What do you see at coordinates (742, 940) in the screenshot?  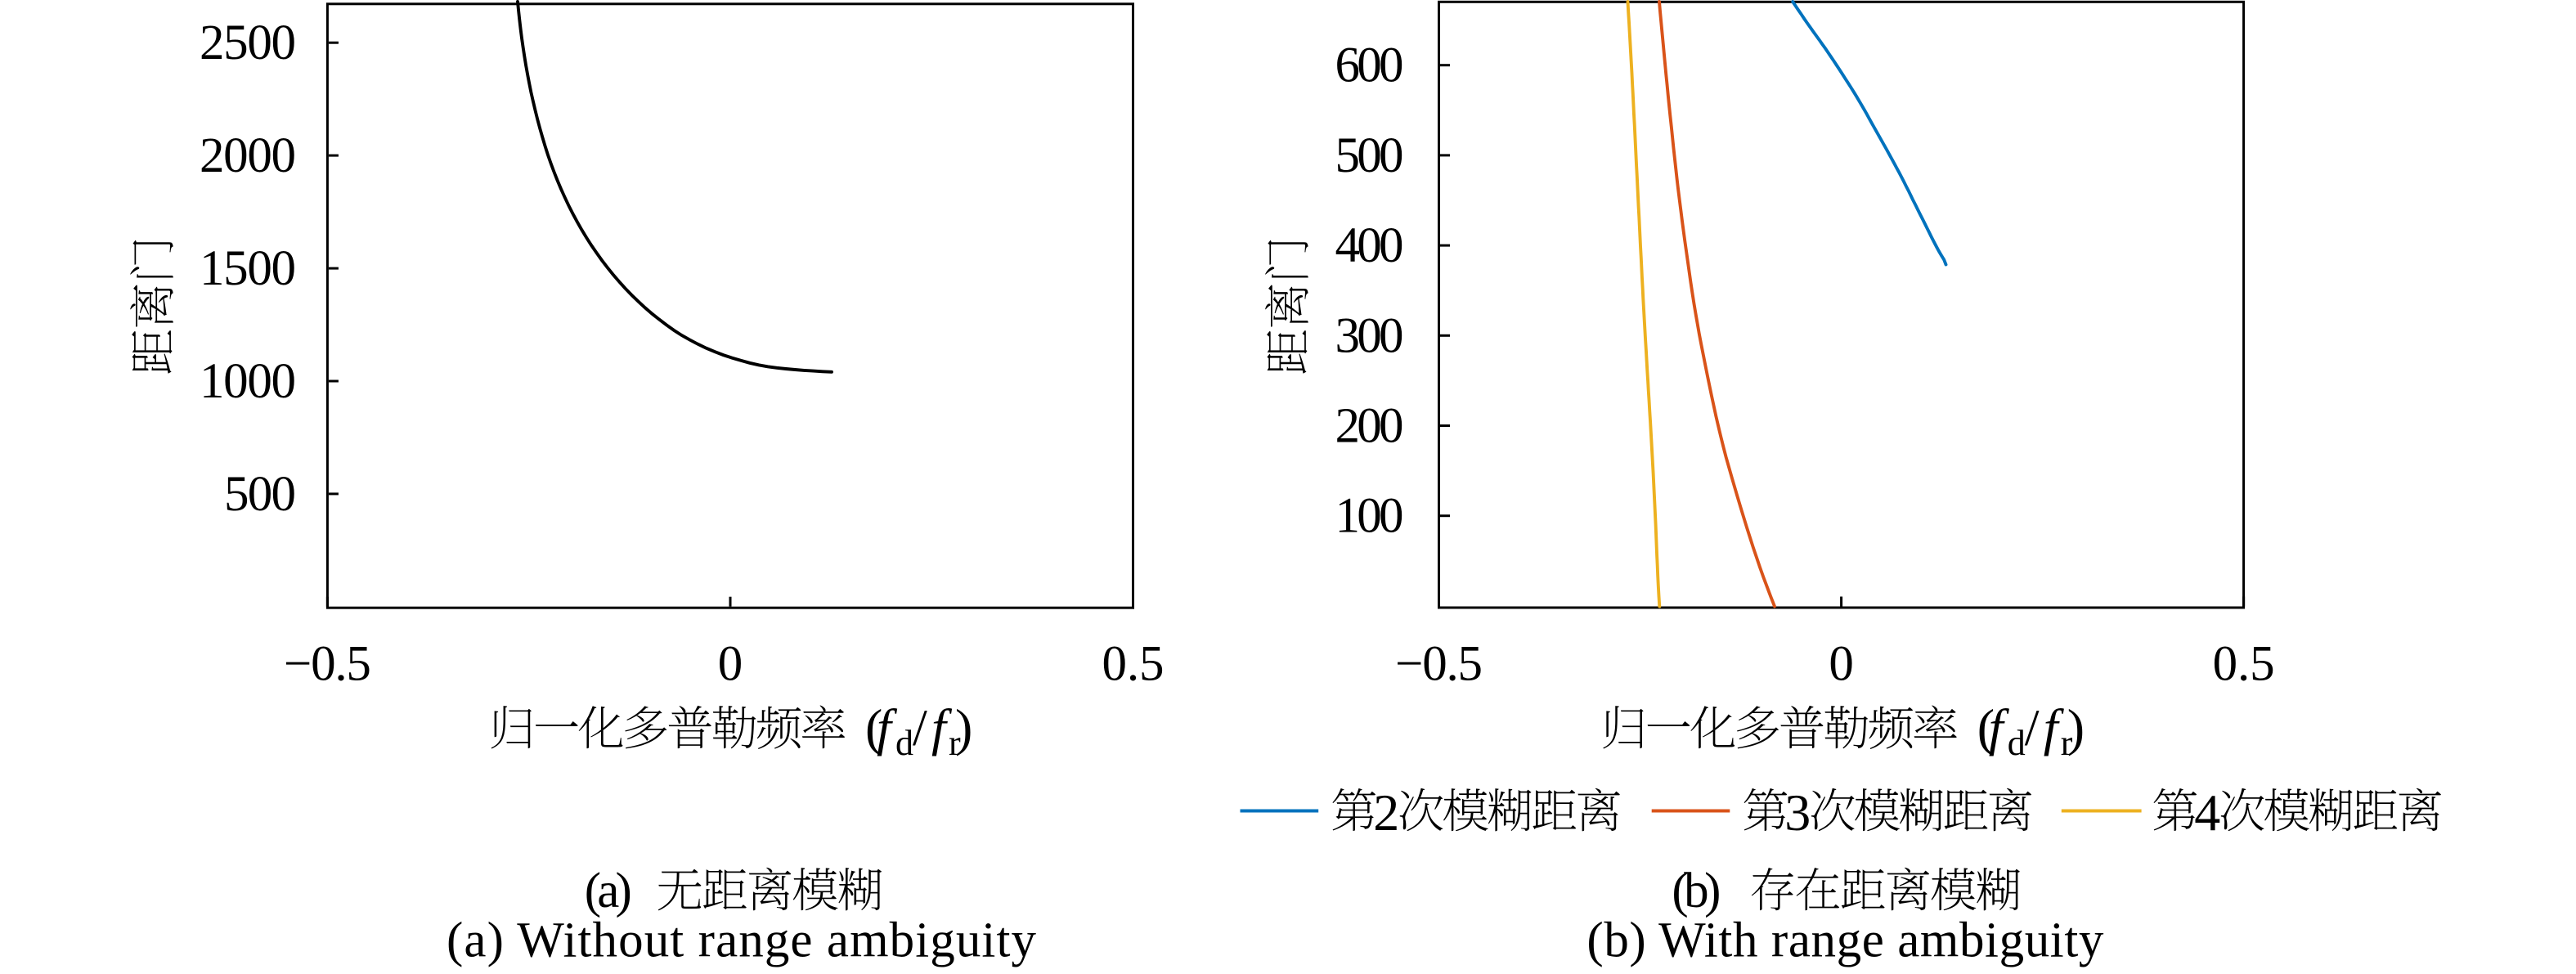 I see `svg-text: (a) Without range ambiguity` at bounding box center [742, 940].